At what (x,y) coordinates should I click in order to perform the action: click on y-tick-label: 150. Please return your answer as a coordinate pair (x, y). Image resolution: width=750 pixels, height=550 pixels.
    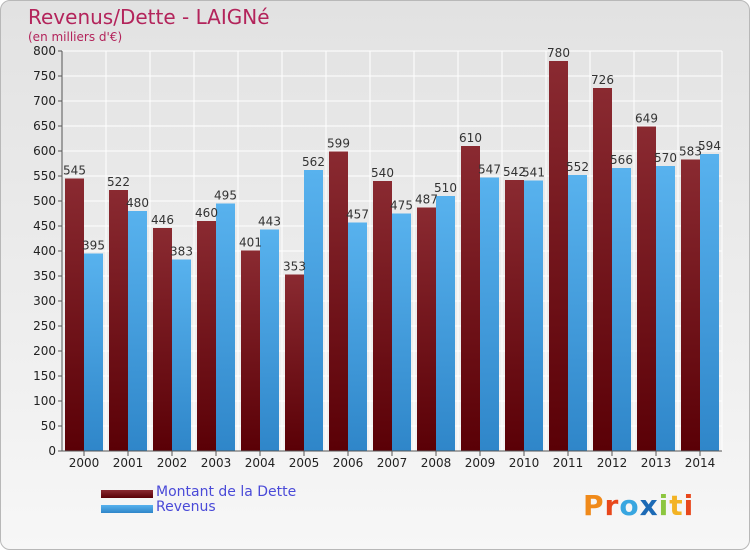
    Looking at the image, I should click on (44, 376).